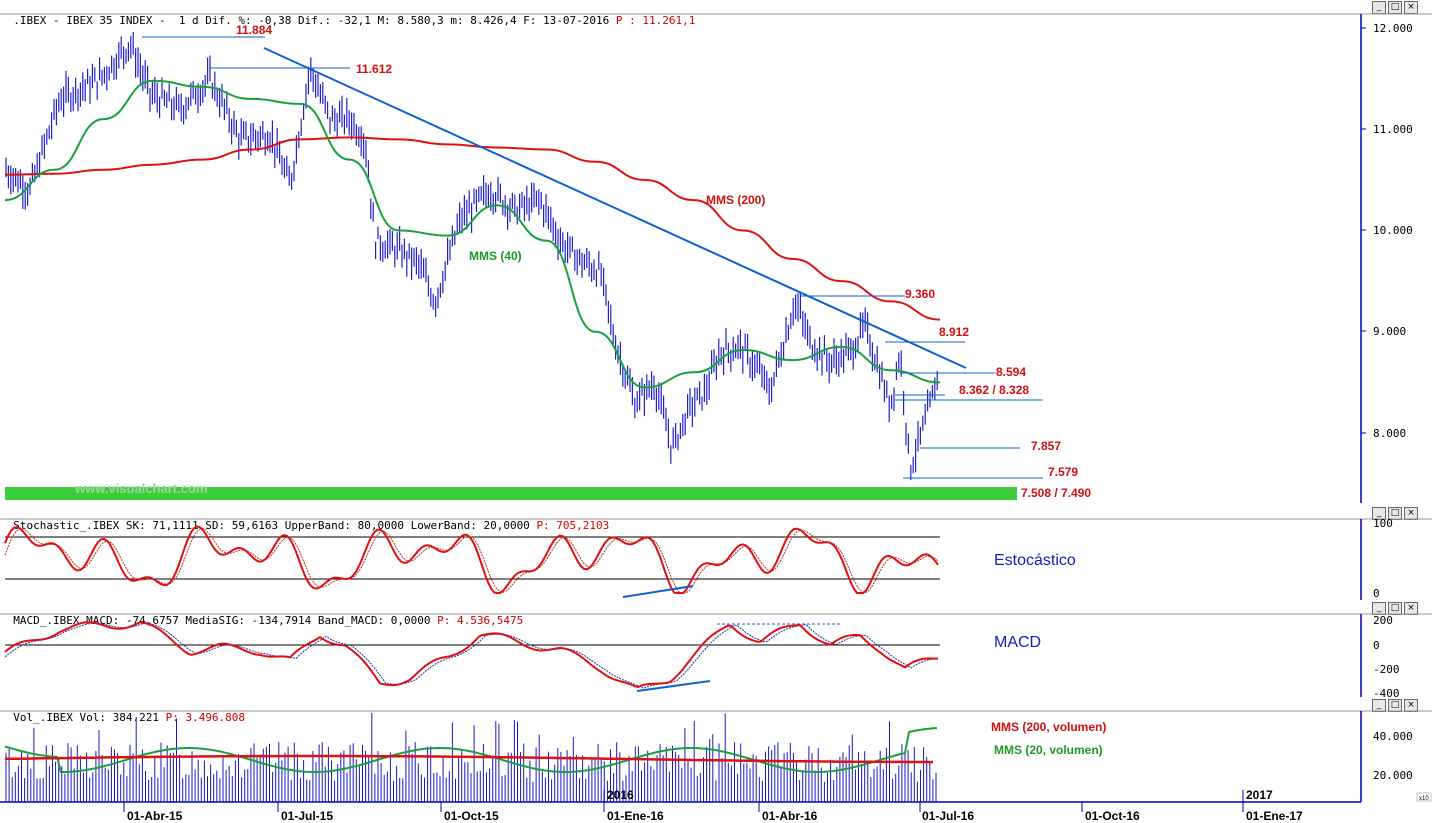  What do you see at coordinates (948, 816) in the screenshot?
I see `date-label: 01-Jul-16` at bounding box center [948, 816].